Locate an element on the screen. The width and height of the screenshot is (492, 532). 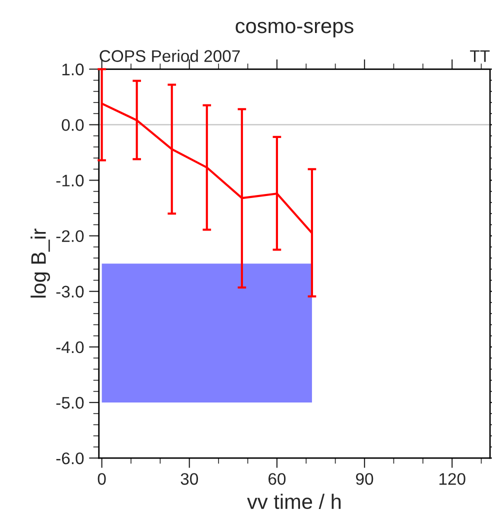
x-tick-label: 120 is located at coordinates (452, 479).